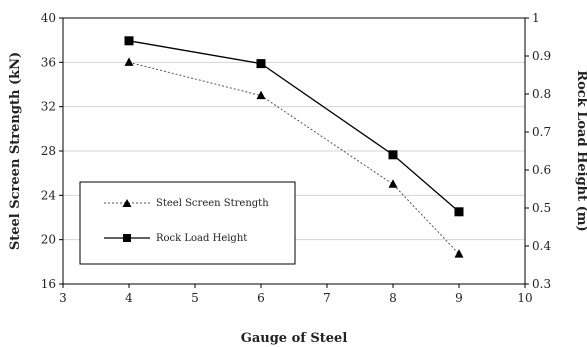  I want to click on y-left-tick-label: 32, so click(48, 107).